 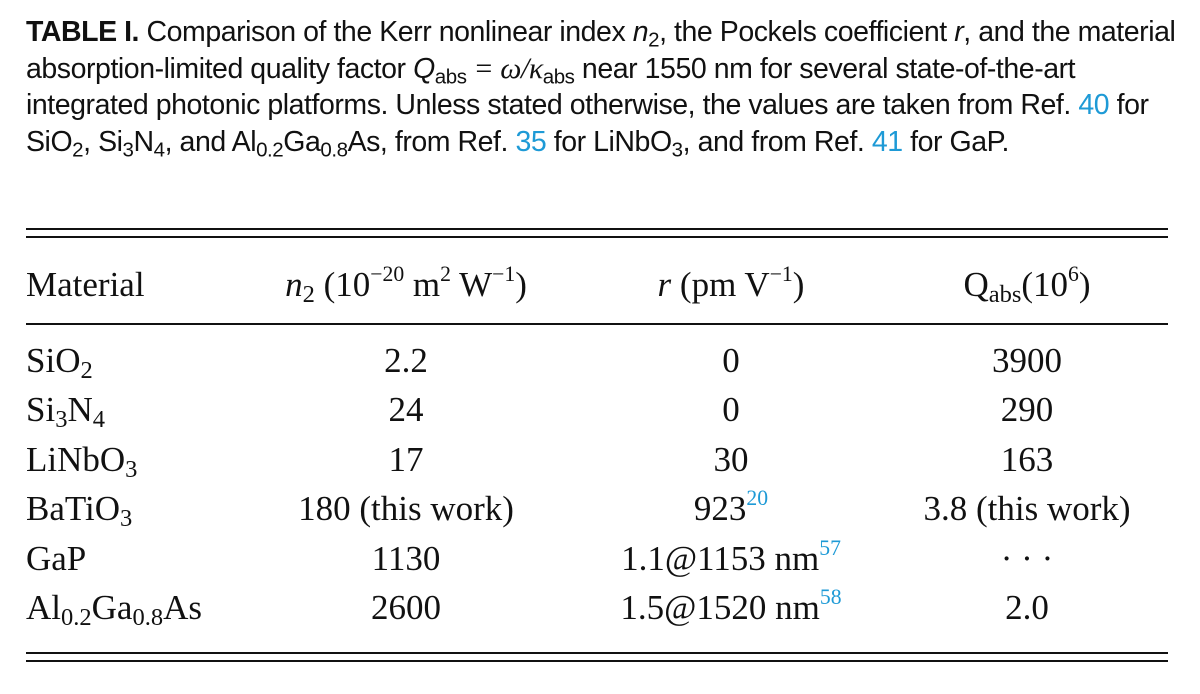 I want to click on header-r: r (pm V−1), so click(x=731, y=285).